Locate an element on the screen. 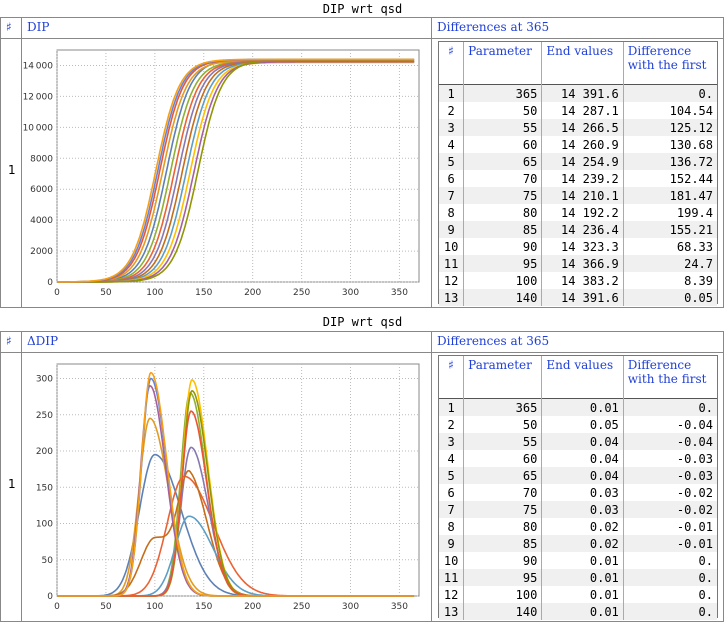 The height and width of the screenshot is (625, 725). panel1-index-header: ♯ is located at coordinates (9, 27).